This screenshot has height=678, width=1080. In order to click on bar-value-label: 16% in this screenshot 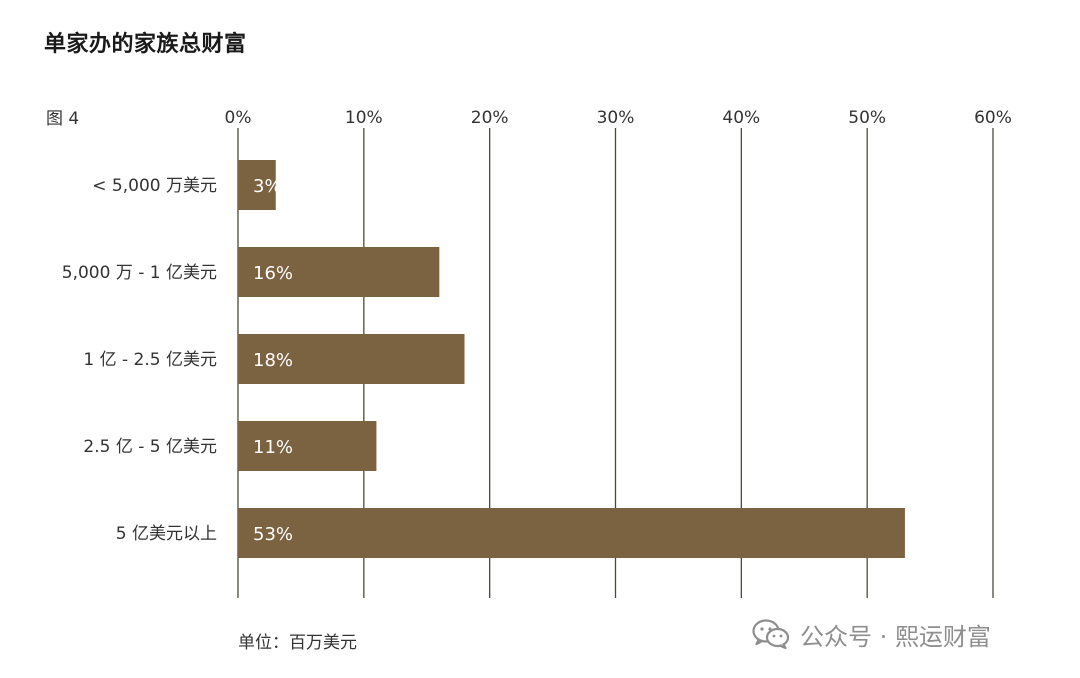, I will do `click(273, 273)`.